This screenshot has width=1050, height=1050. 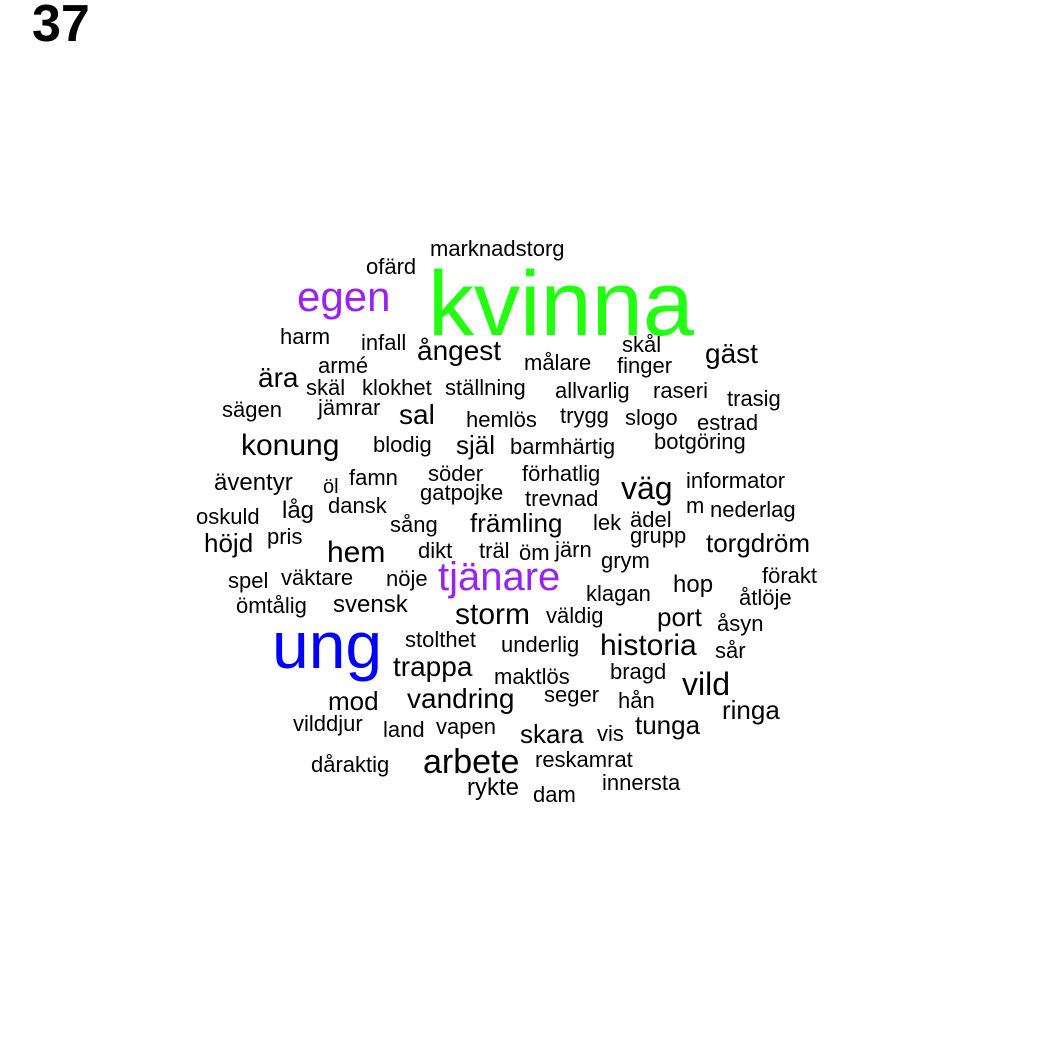 I want to click on word-arbete: arbete, so click(x=471, y=762).